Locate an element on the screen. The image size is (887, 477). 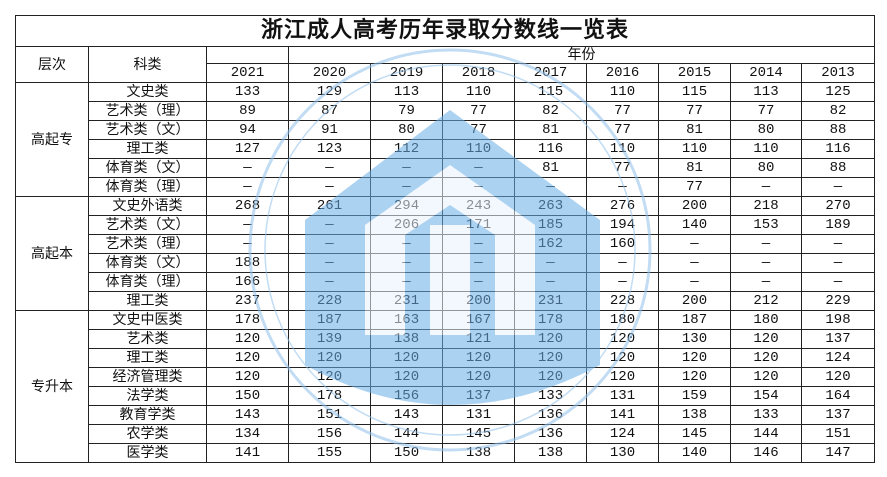
header-blank is located at coordinates (247, 55).